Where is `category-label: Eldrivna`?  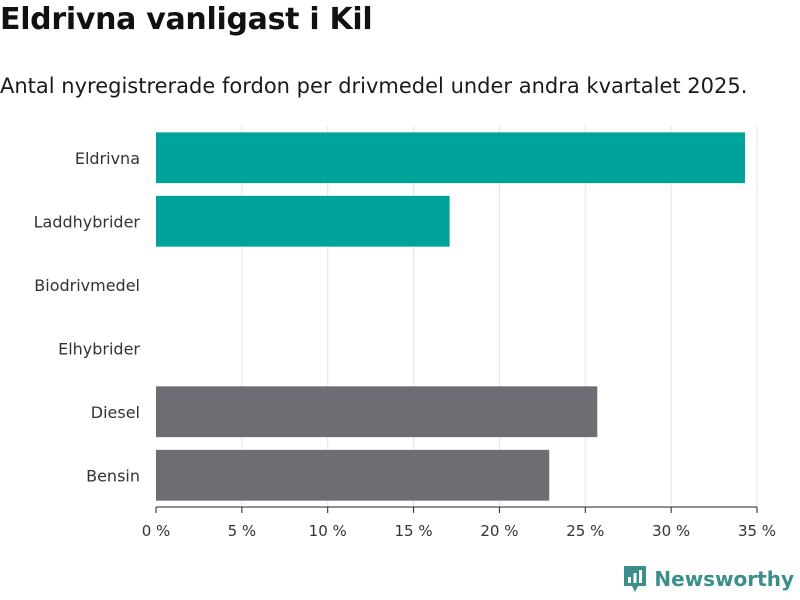
category-label: Eldrivna is located at coordinates (107, 158).